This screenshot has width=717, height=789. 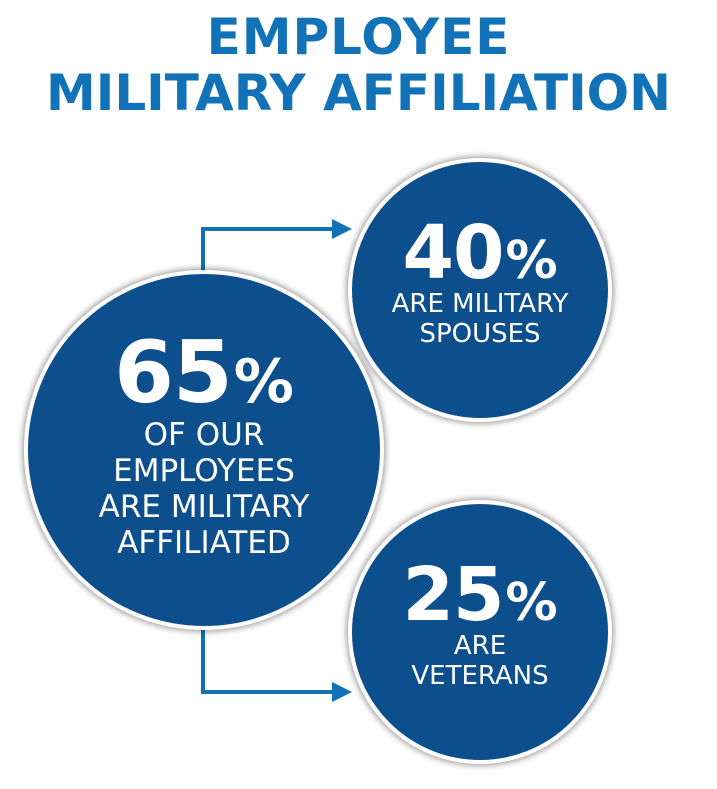 I want to click on spouses-percentage-sign: %, so click(x=531, y=261).